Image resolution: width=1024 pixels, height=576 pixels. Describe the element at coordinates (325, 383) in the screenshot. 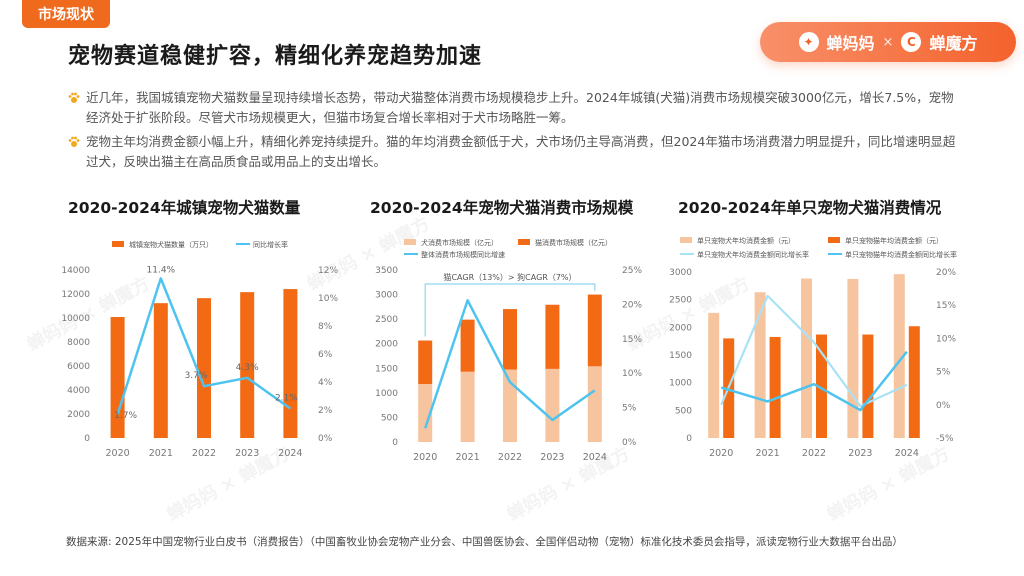

I see `y-right-tick-label: 4%` at that location.